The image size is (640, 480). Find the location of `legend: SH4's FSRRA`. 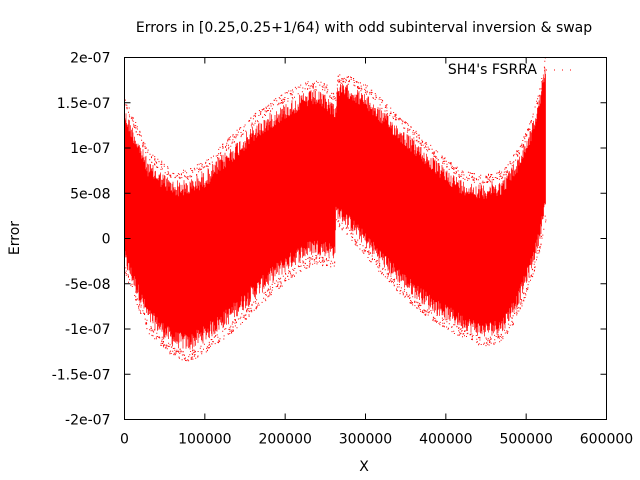

legend: SH4's FSRRA is located at coordinates (511, 70).